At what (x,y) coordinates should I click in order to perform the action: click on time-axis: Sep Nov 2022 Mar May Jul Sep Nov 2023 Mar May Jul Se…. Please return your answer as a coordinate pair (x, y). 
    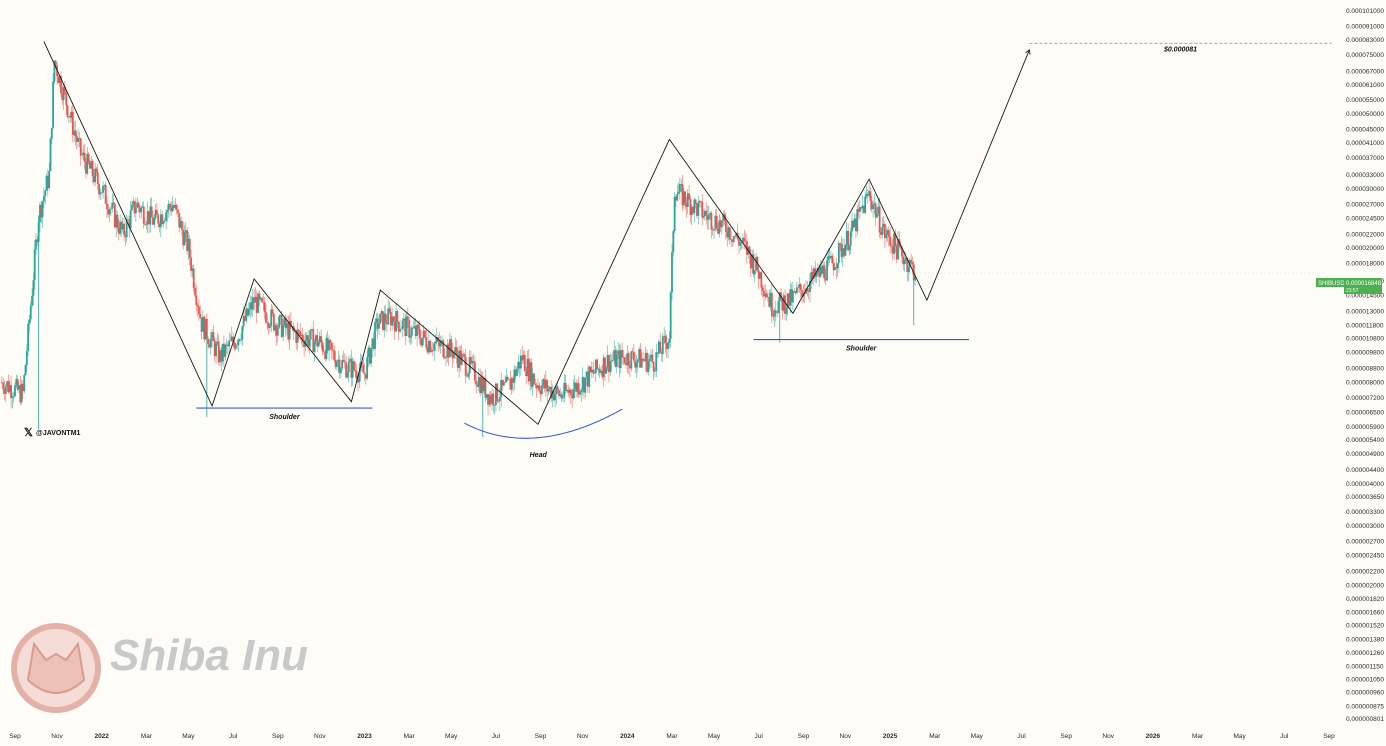
    Looking at the image, I should click on (672, 736).